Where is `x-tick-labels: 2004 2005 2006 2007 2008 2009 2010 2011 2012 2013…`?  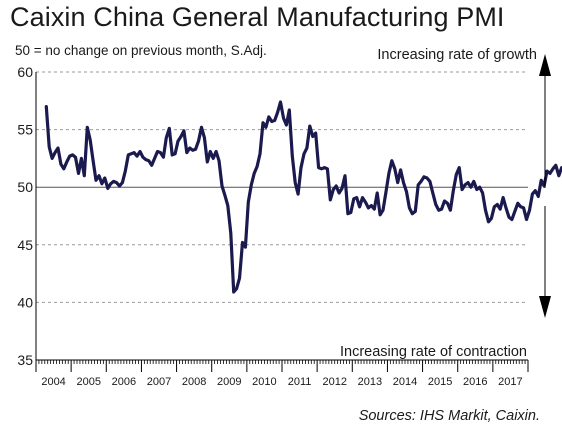 x-tick-labels: 2004 2005 2006 2007 2008 2009 2010 2011 2012 2013… is located at coordinates (281, 382).